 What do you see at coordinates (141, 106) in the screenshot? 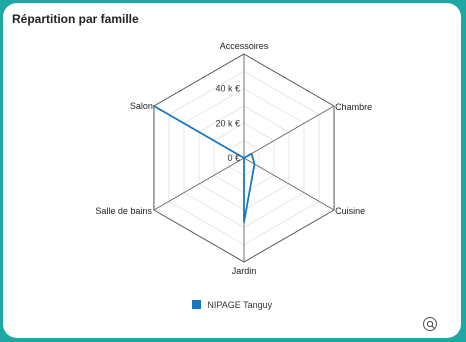
I see `axis-label-salon: Salon` at bounding box center [141, 106].